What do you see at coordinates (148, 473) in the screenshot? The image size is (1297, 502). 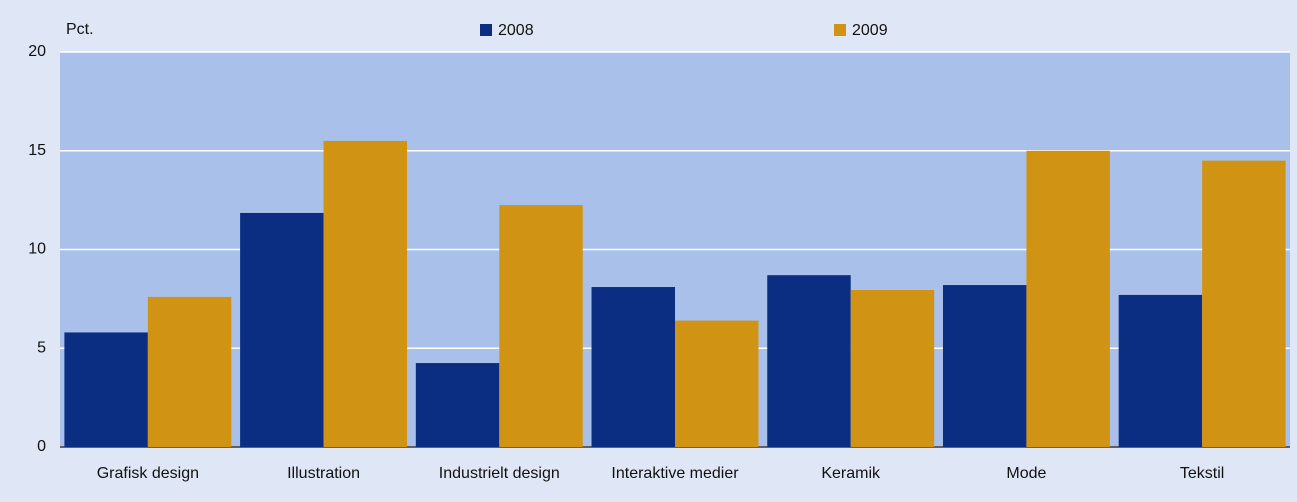 I see `x-tick-label: Grafisk design` at bounding box center [148, 473].